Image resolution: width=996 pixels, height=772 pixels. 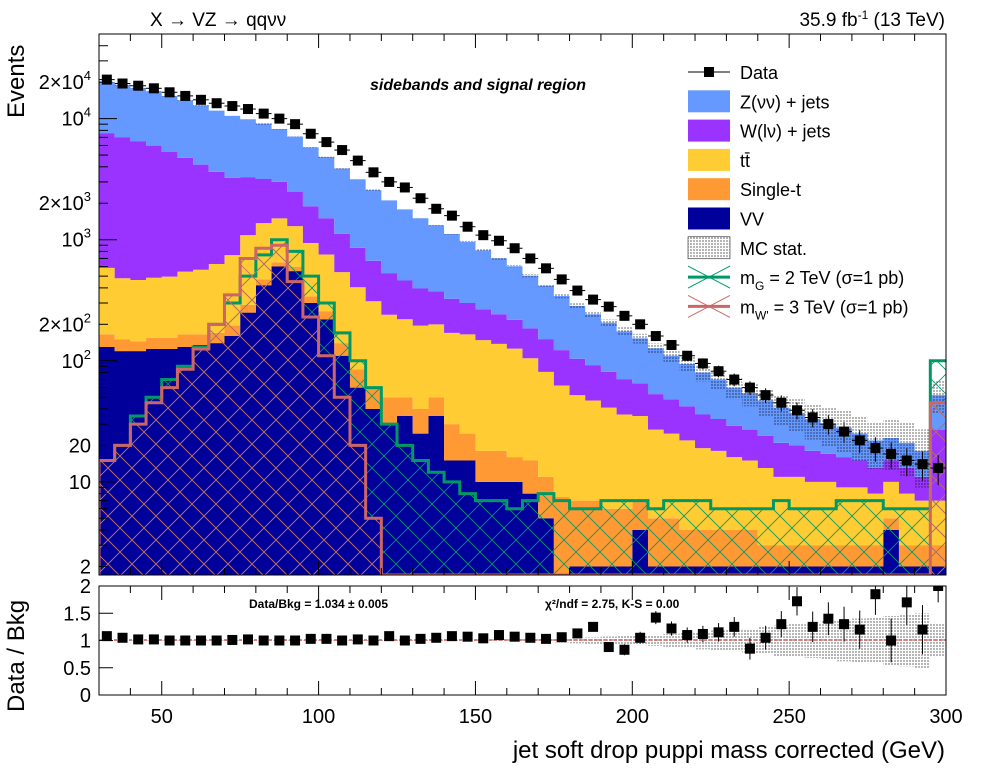 What do you see at coordinates (788, 717) in the screenshot?
I see `x-tick-label: 250` at bounding box center [788, 717].